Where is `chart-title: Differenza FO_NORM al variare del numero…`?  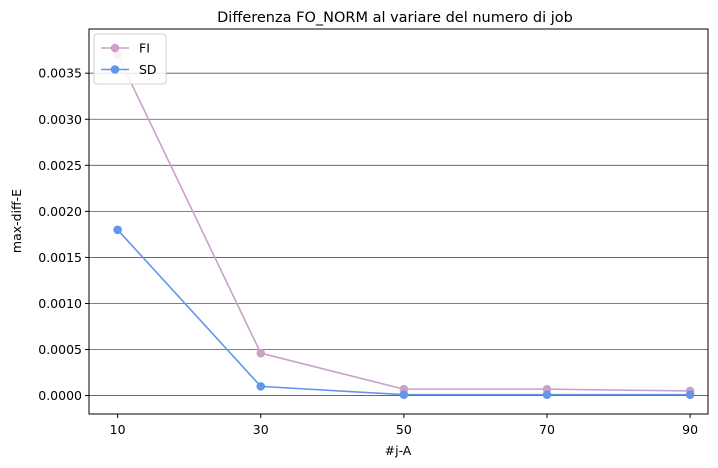
chart-title: Differenza FO_NORM al variare del numero… is located at coordinates (395, 18).